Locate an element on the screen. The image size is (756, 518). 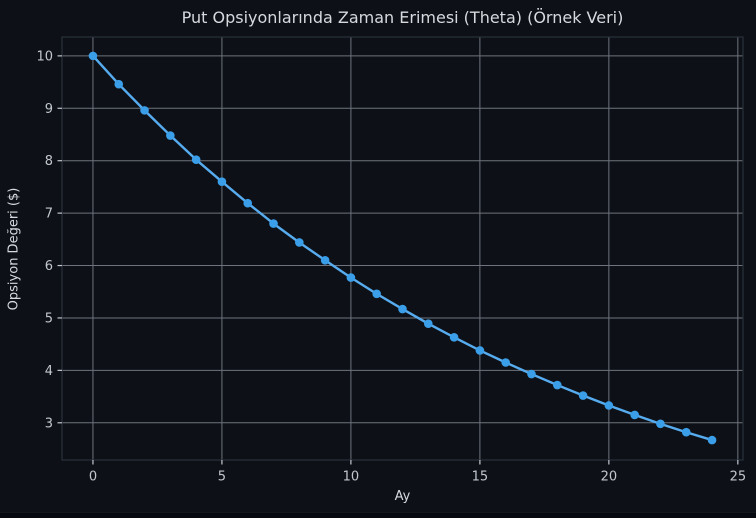
y-tick-label: 8 is located at coordinates (49, 161).